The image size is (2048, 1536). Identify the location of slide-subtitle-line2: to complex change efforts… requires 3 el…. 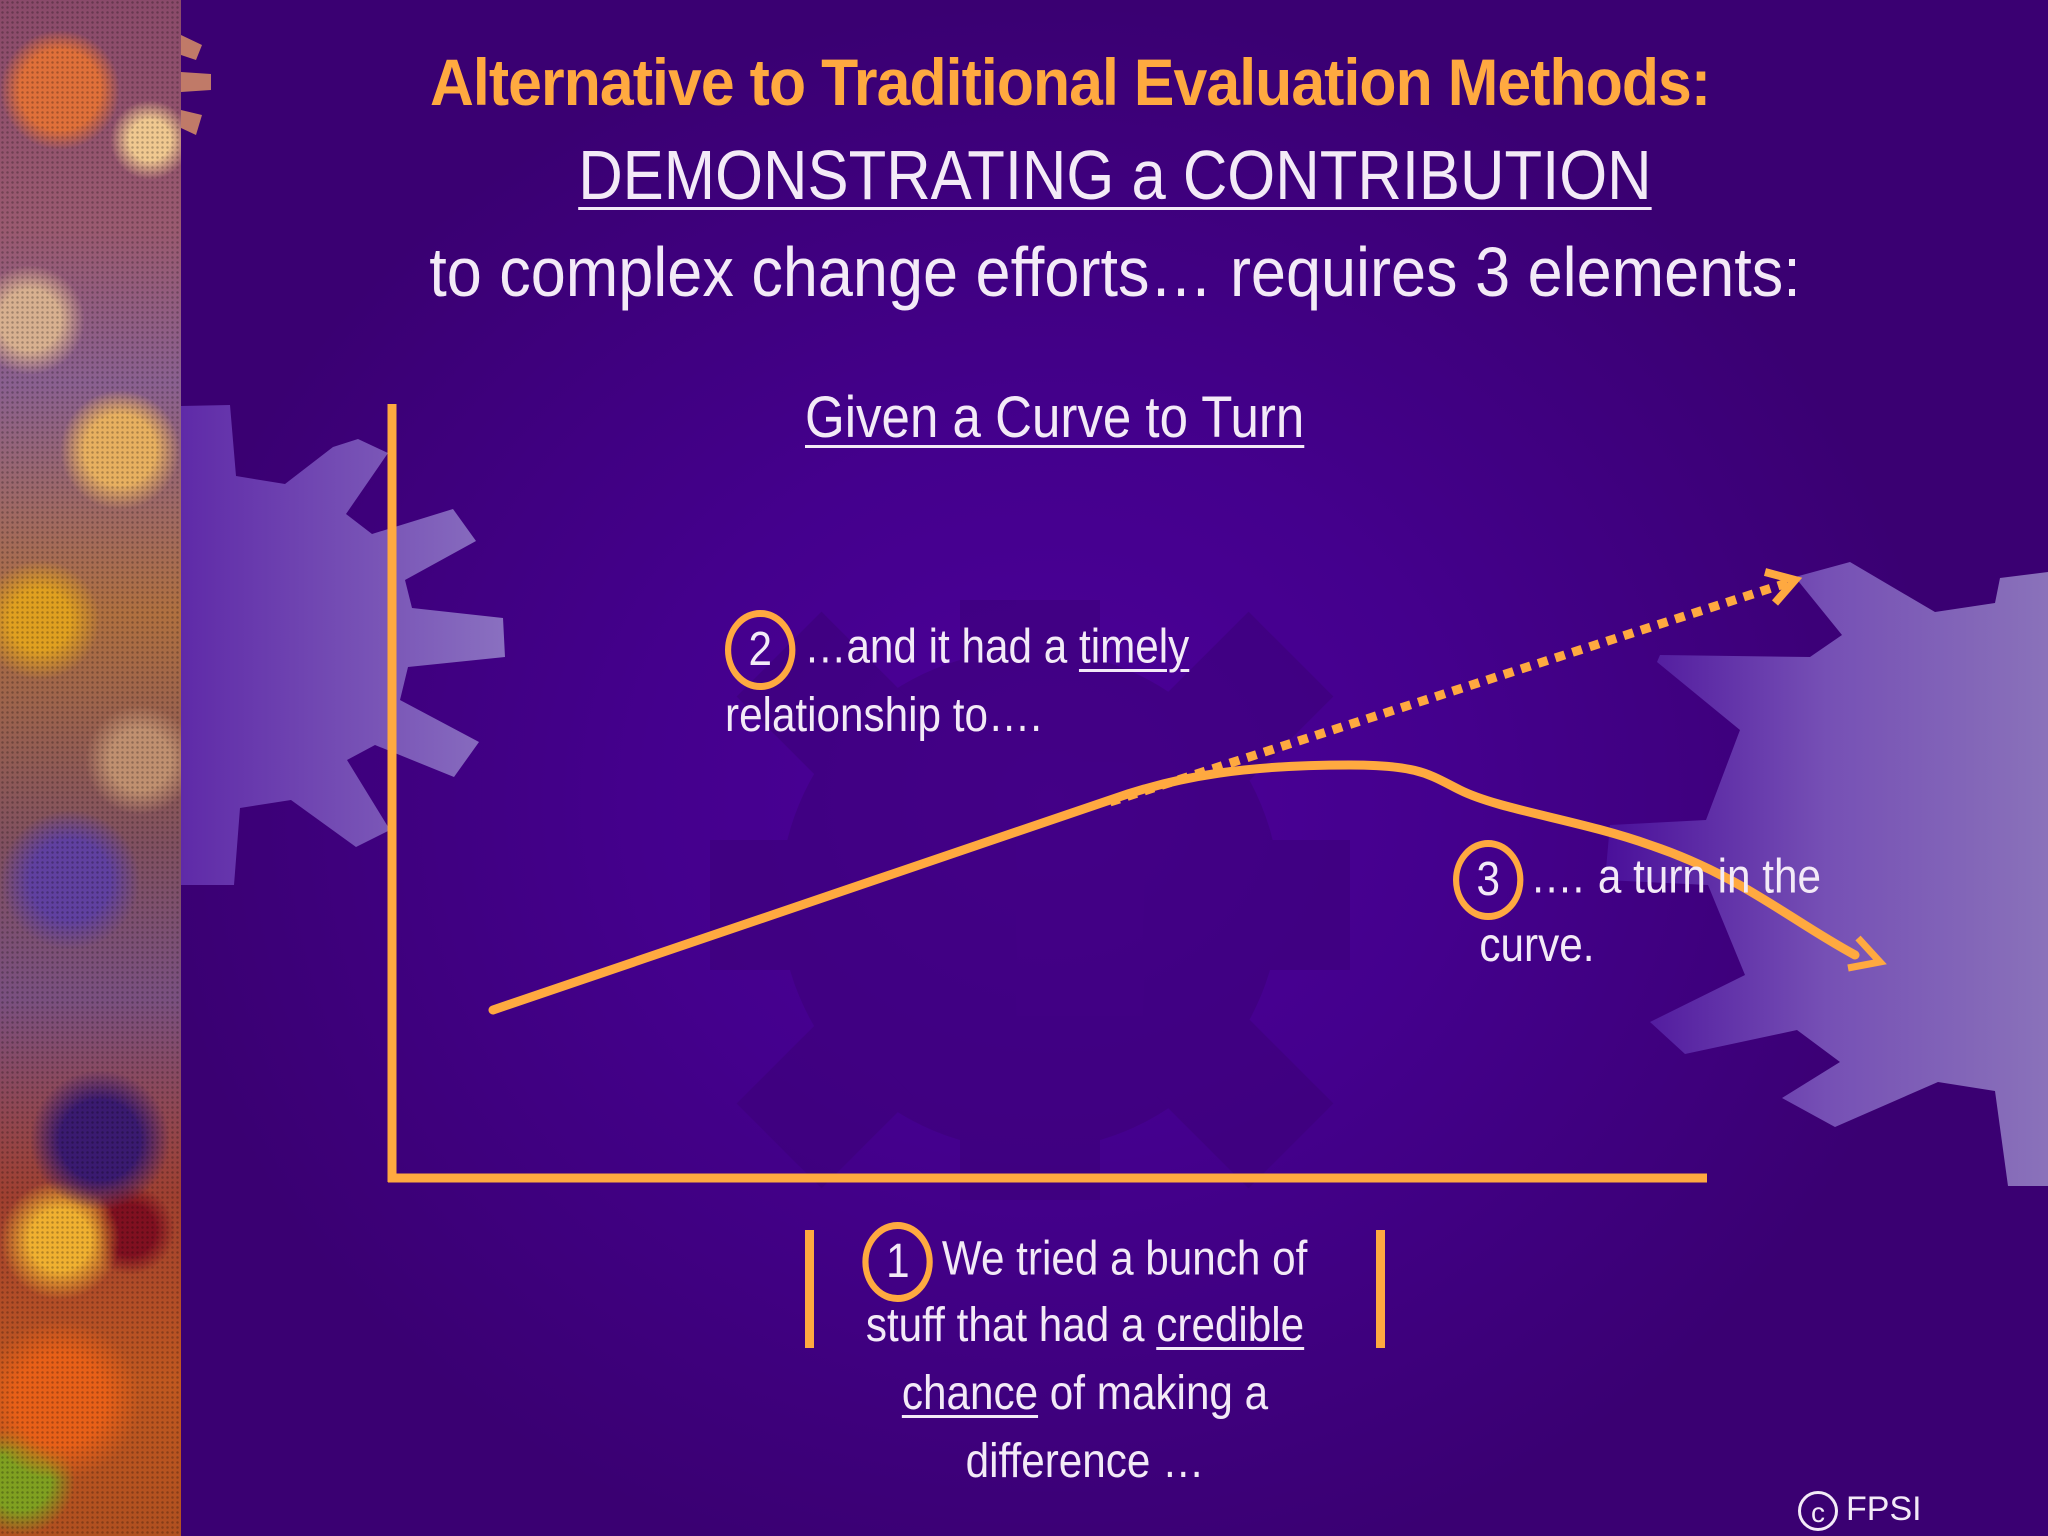
(1114, 272).